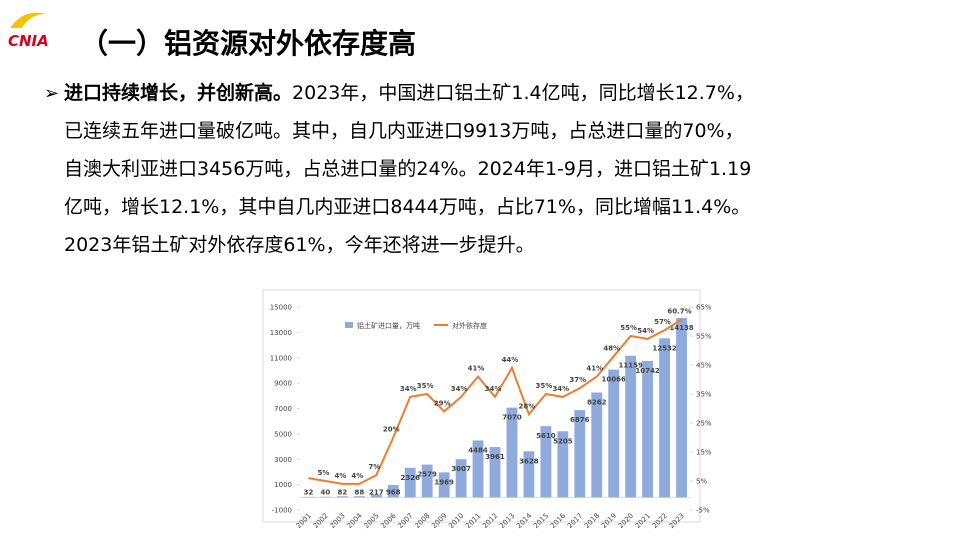 Image resolution: width=960 pixels, height=540 pixels. What do you see at coordinates (410, 478) in the screenshot?
I see `bar-value-label: 2326` at bounding box center [410, 478].